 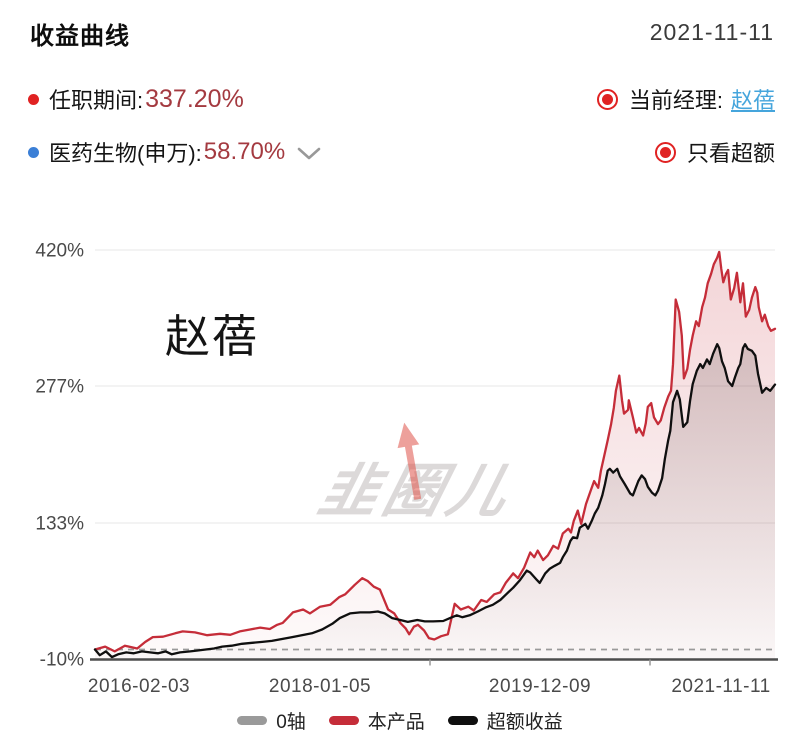 I want to click on x-tick-2021: 2021-11-11, so click(x=721, y=686).